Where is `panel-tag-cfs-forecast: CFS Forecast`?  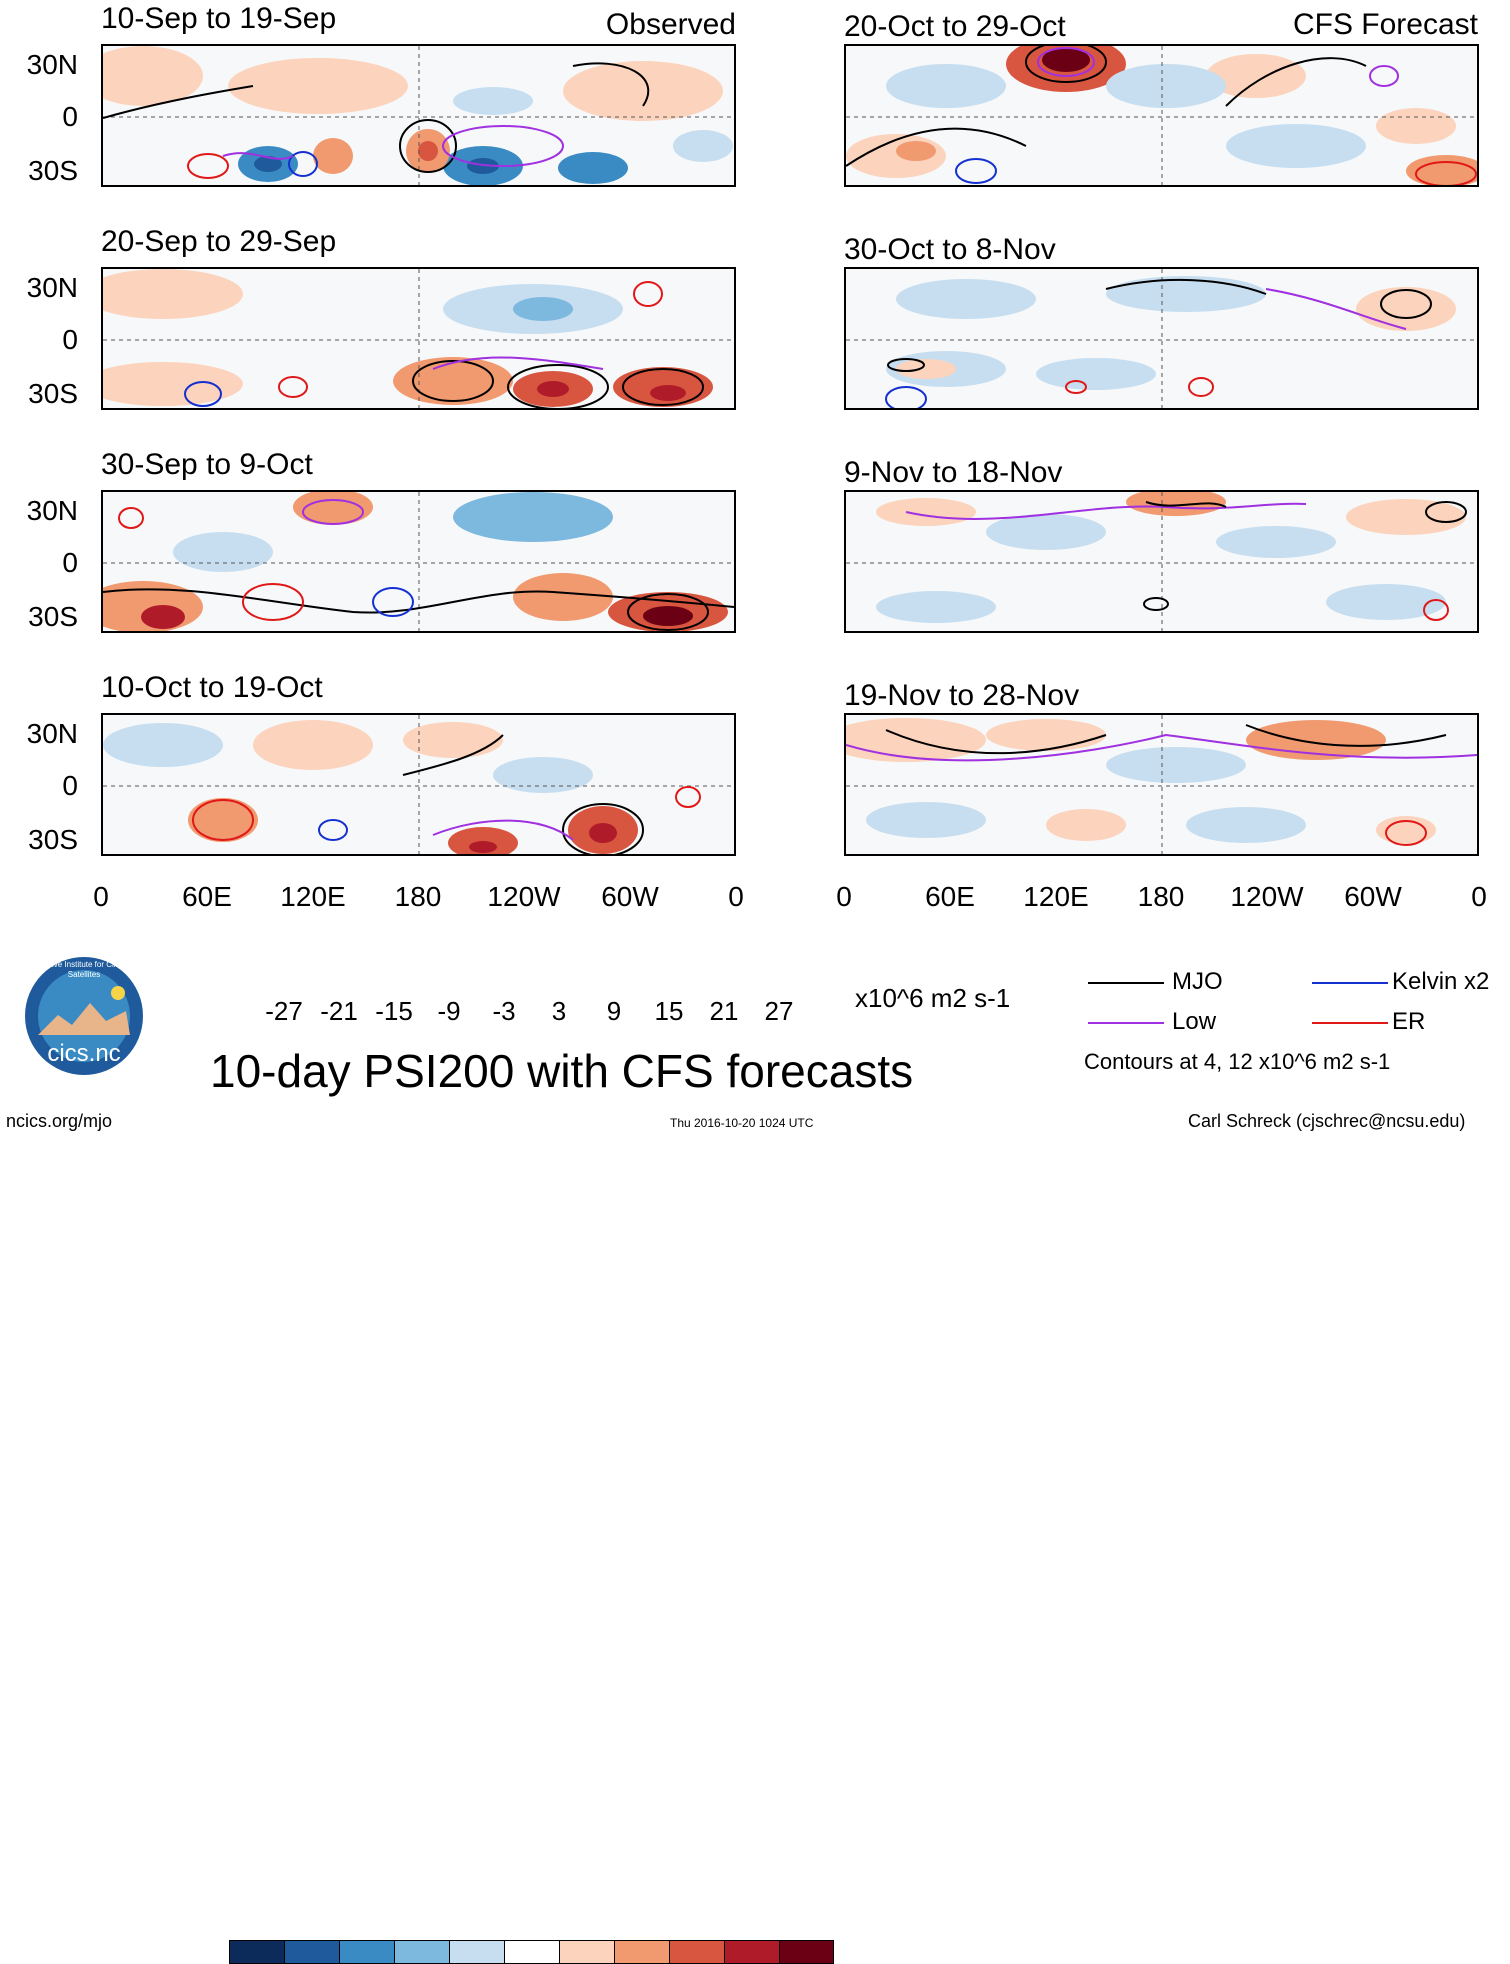
panel-tag-cfs-forecast: CFS Forecast is located at coordinates (1385, 24).